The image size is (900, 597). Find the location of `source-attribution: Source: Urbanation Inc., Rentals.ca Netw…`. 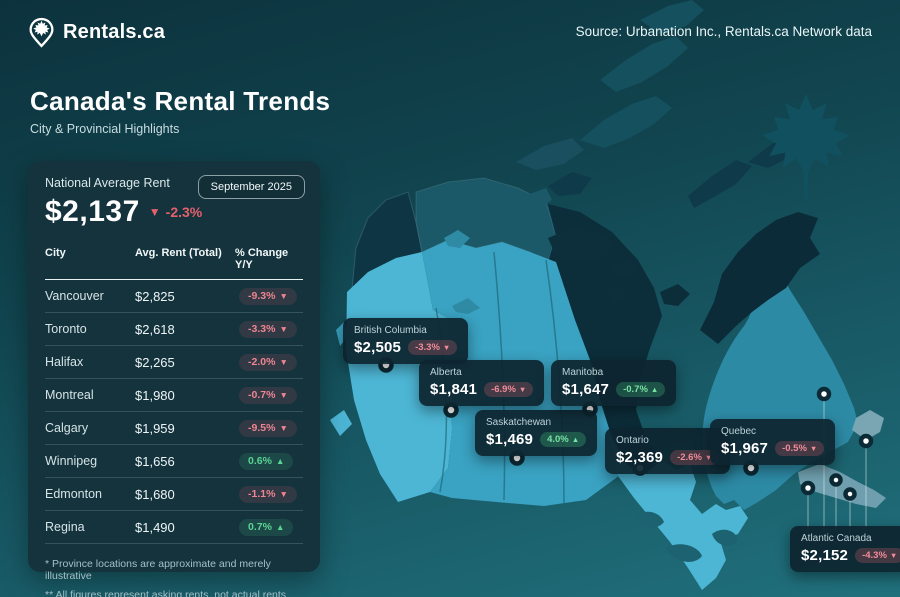

source-attribution: Source: Urbanation Inc., Rentals.ca Netw… is located at coordinates (723, 31).